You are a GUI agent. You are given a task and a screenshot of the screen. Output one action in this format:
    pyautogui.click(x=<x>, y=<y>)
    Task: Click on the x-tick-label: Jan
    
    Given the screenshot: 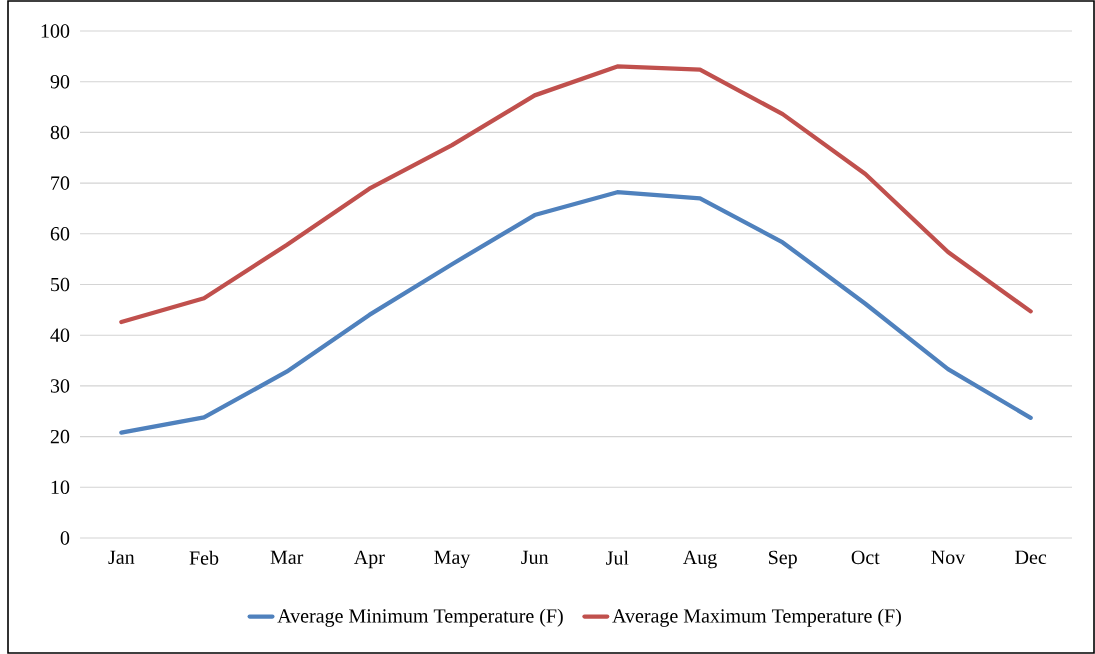 What is the action you would take?
    pyautogui.click(x=121, y=557)
    